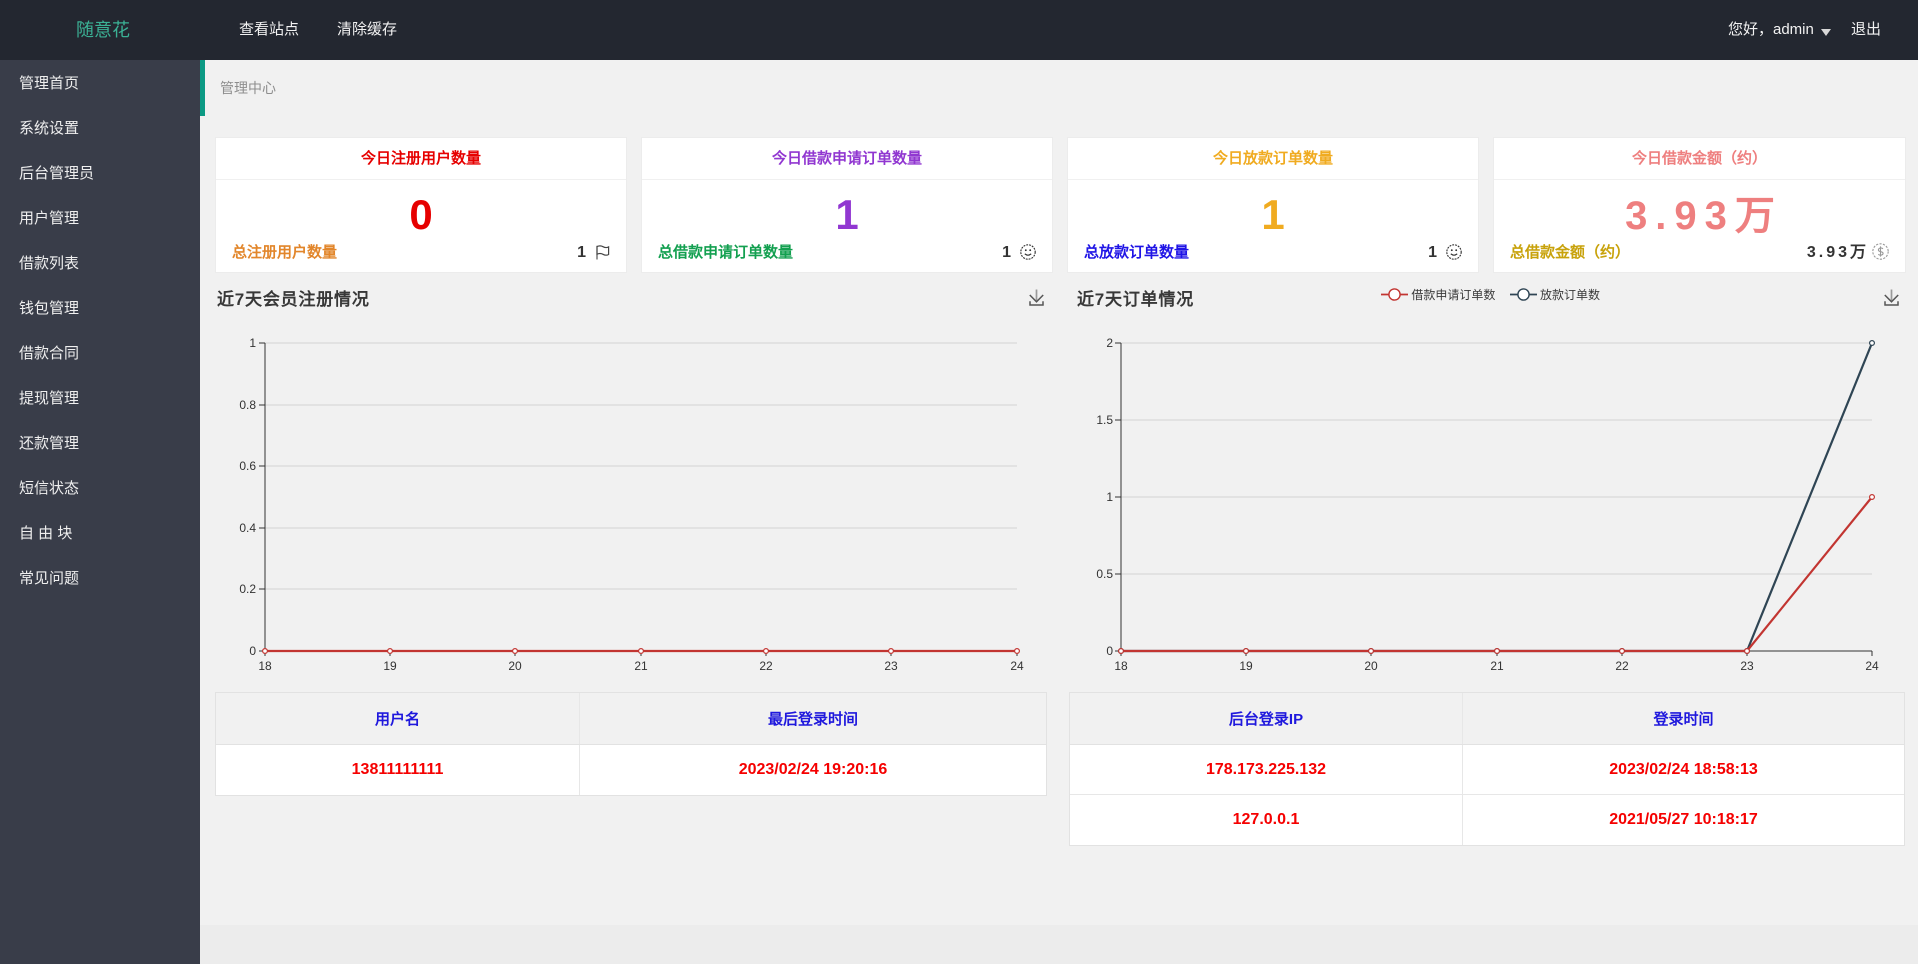 This screenshot has height=964, width=1918. I want to click on svg-text: 1.5, so click(1104, 420).